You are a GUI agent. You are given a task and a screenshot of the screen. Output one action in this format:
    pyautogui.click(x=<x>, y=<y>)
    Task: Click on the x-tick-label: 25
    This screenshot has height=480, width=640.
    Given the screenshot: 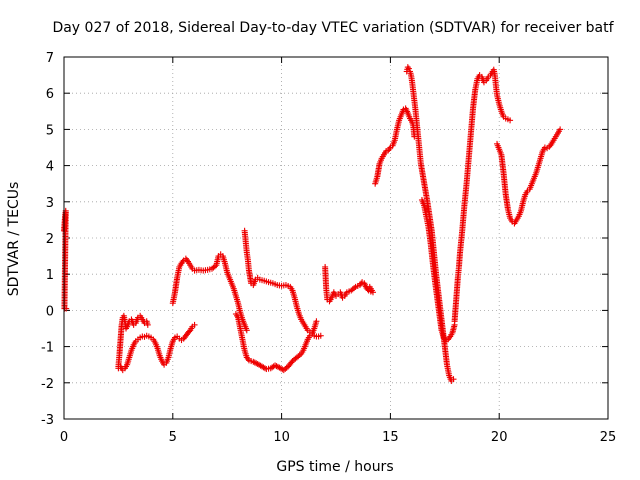 What is the action you would take?
    pyautogui.click(x=608, y=437)
    